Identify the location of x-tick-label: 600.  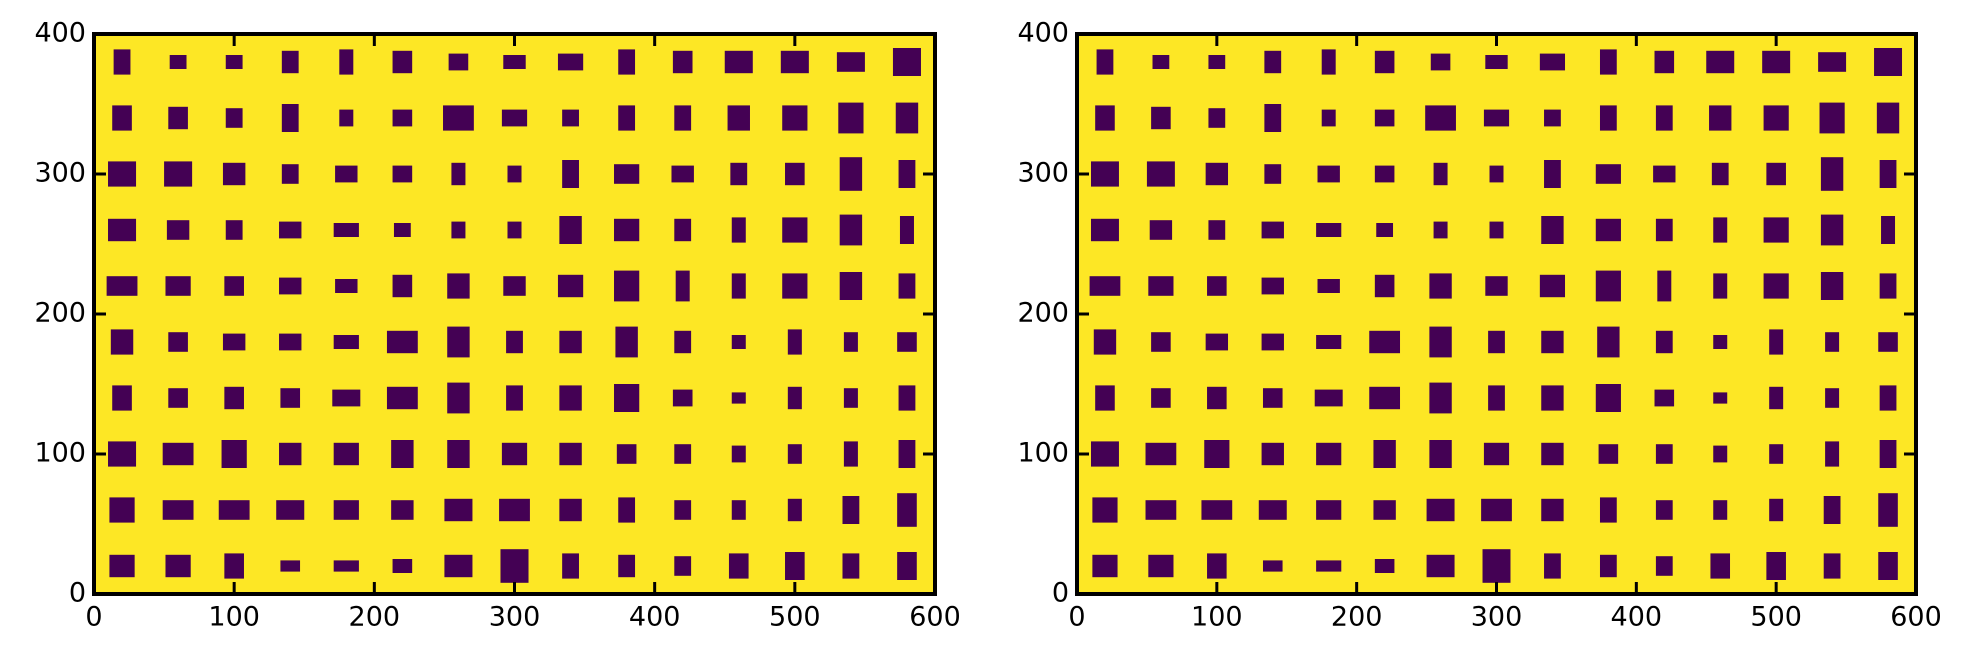
(935, 617).